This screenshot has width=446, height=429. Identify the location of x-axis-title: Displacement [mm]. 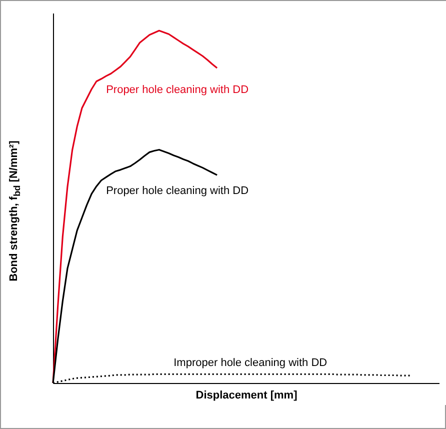
(247, 396).